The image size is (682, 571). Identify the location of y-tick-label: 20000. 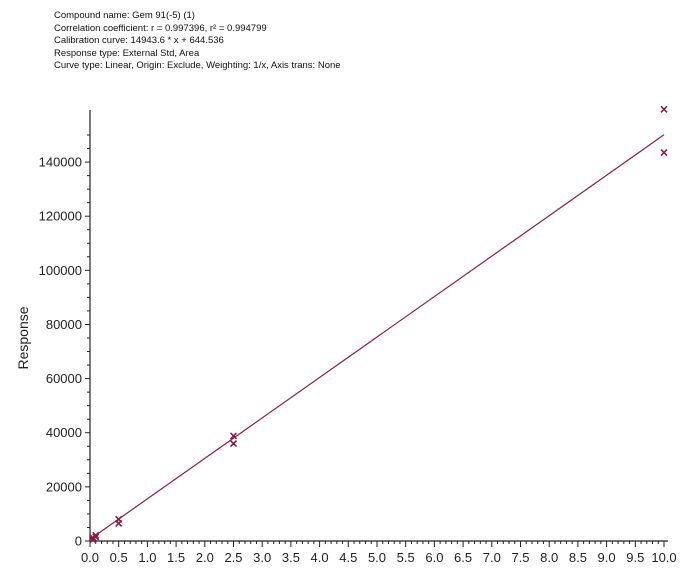
(64, 486).